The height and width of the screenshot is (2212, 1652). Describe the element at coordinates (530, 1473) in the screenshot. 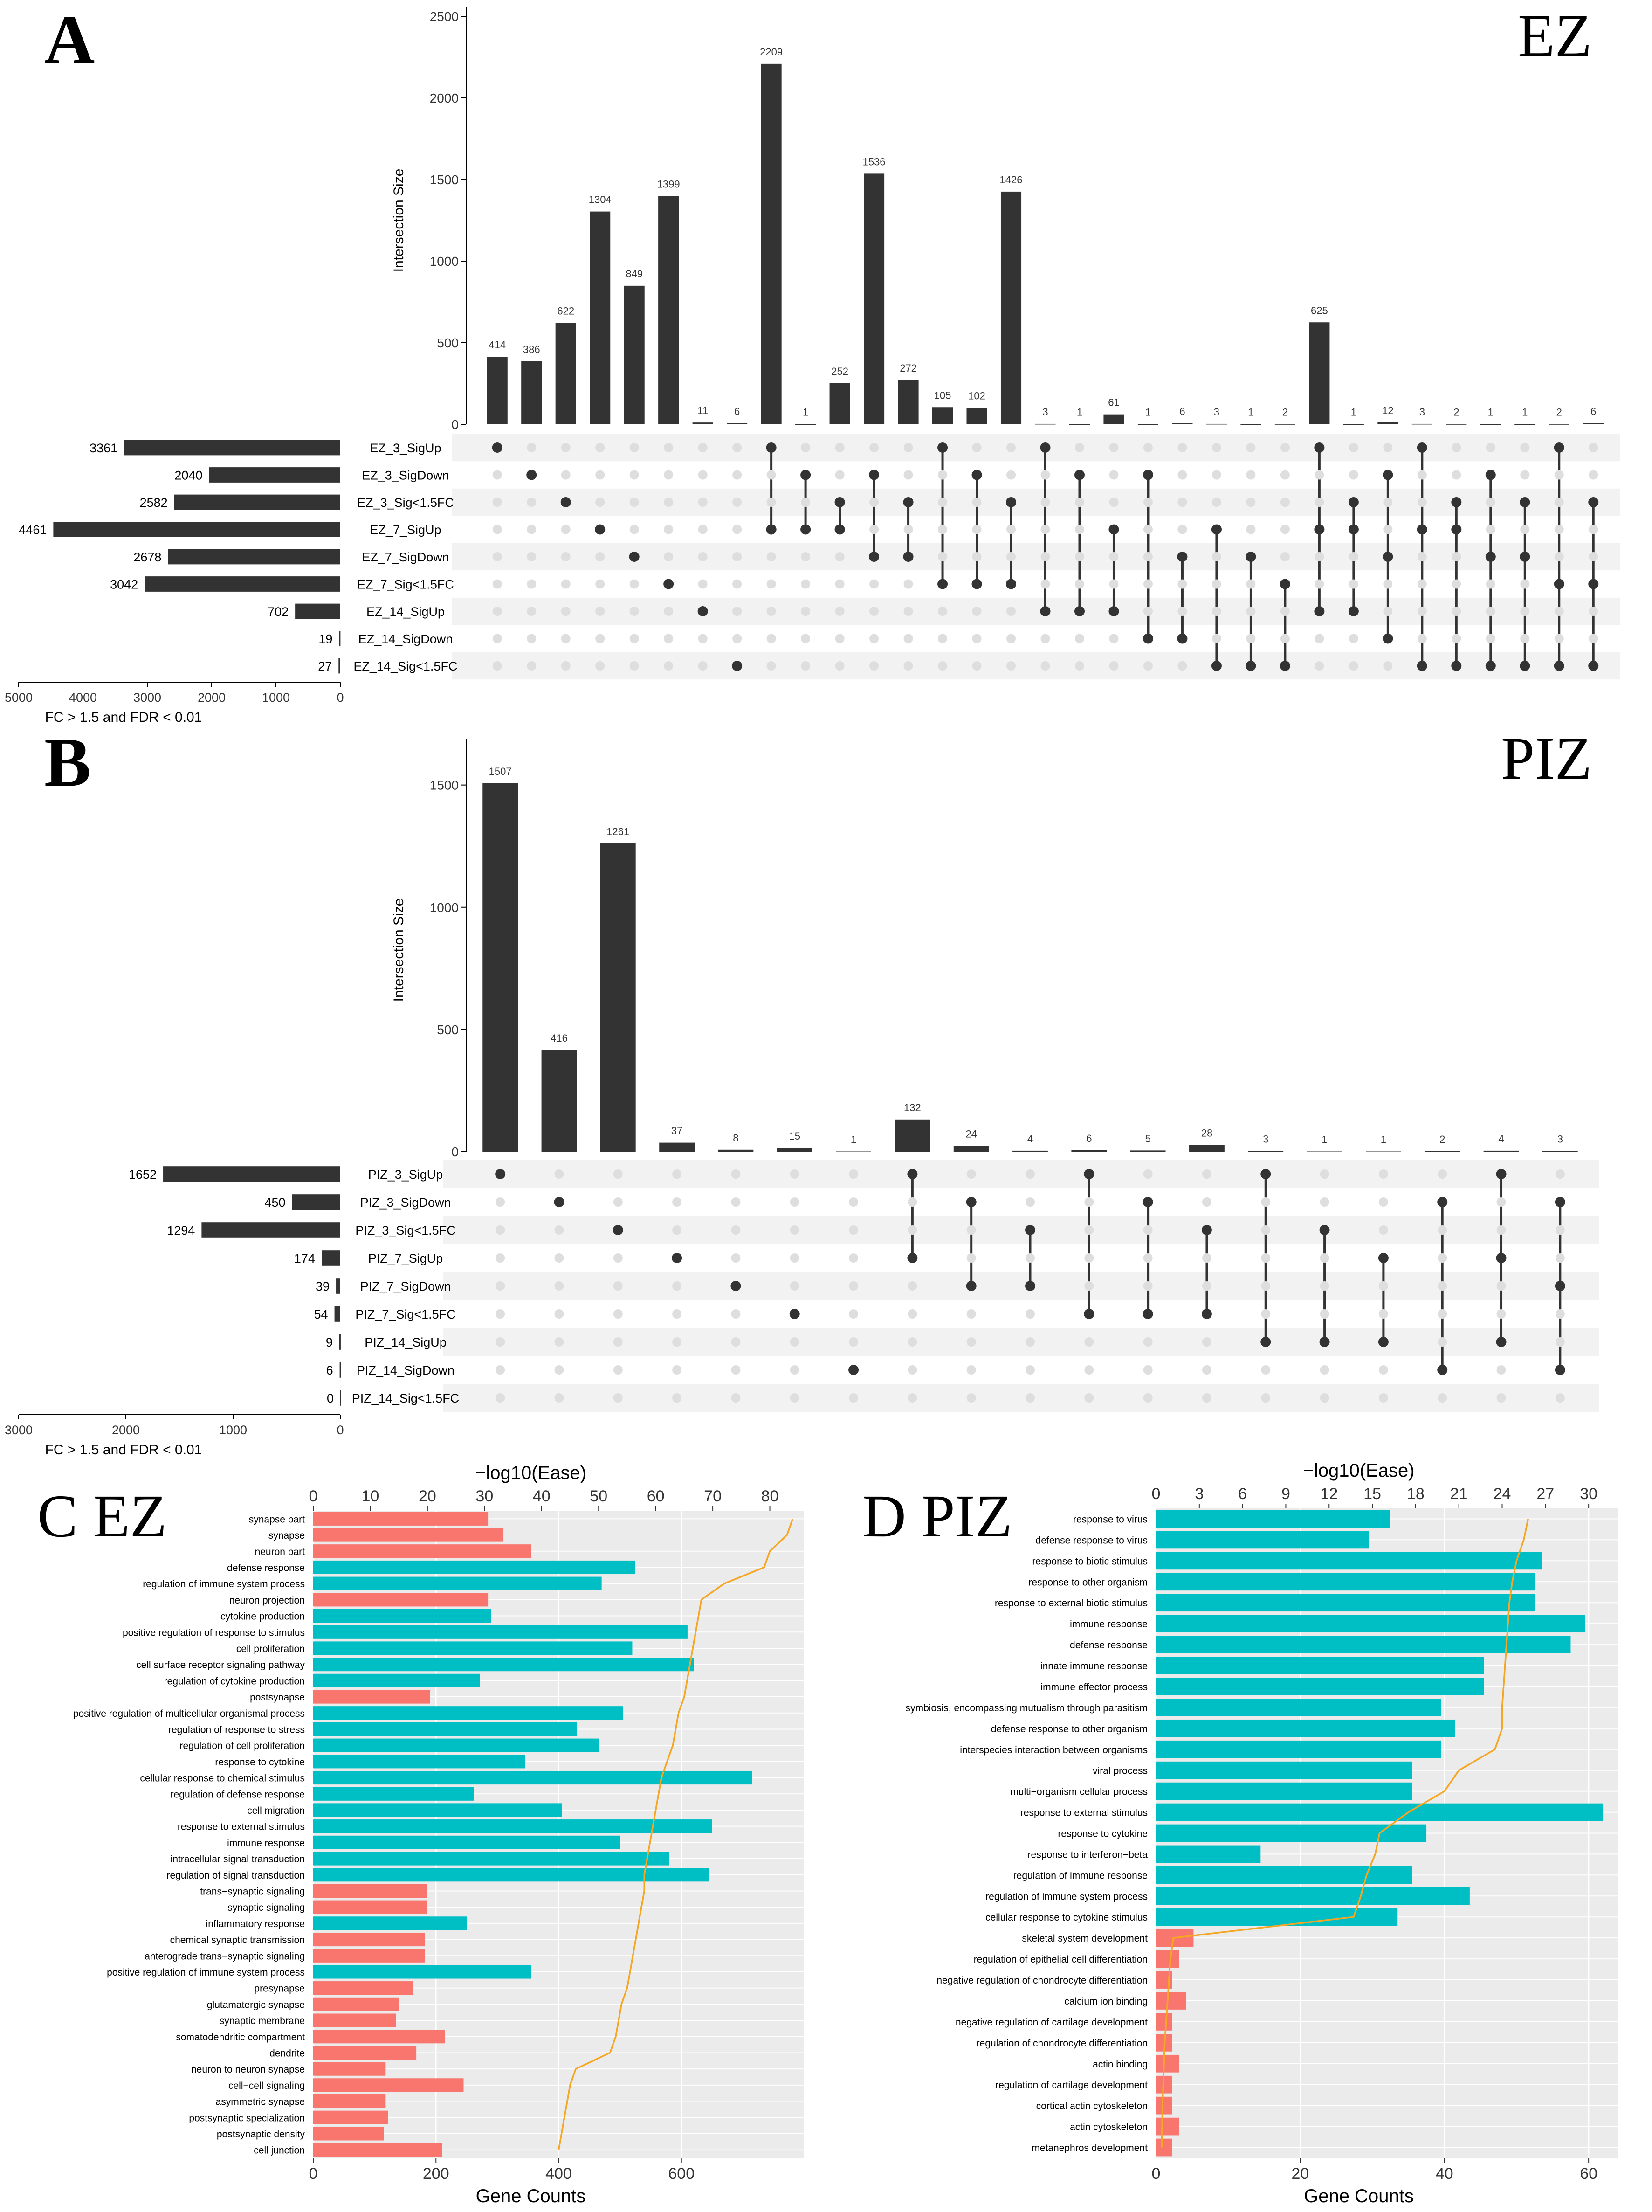

I see `top-axis-title: −log10(Ease)` at that location.